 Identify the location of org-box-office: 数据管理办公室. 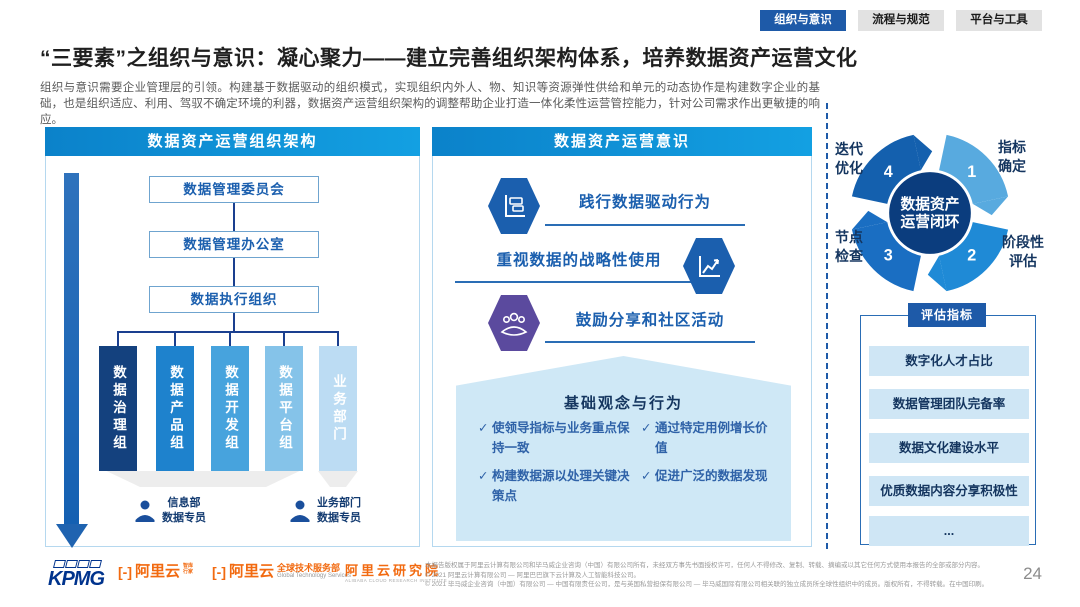
(234, 244).